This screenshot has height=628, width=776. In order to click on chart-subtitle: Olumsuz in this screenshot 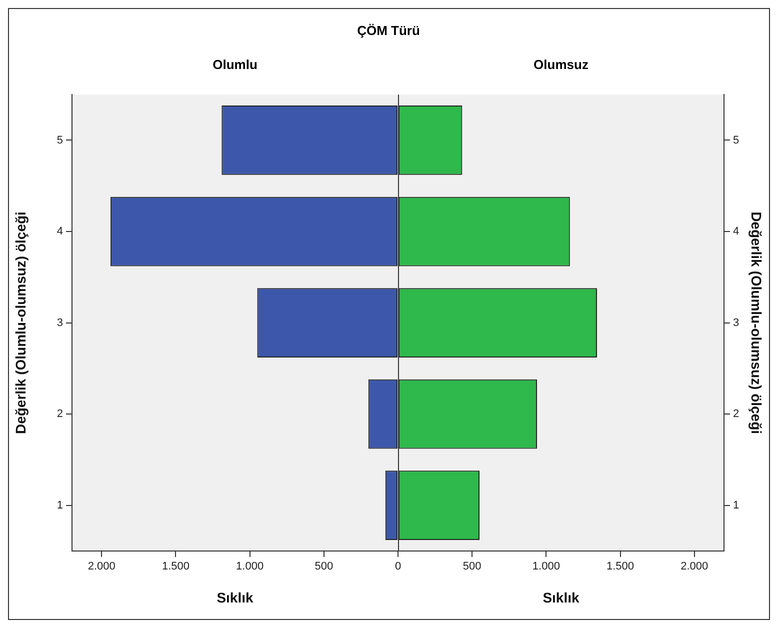, I will do `click(561, 64)`.